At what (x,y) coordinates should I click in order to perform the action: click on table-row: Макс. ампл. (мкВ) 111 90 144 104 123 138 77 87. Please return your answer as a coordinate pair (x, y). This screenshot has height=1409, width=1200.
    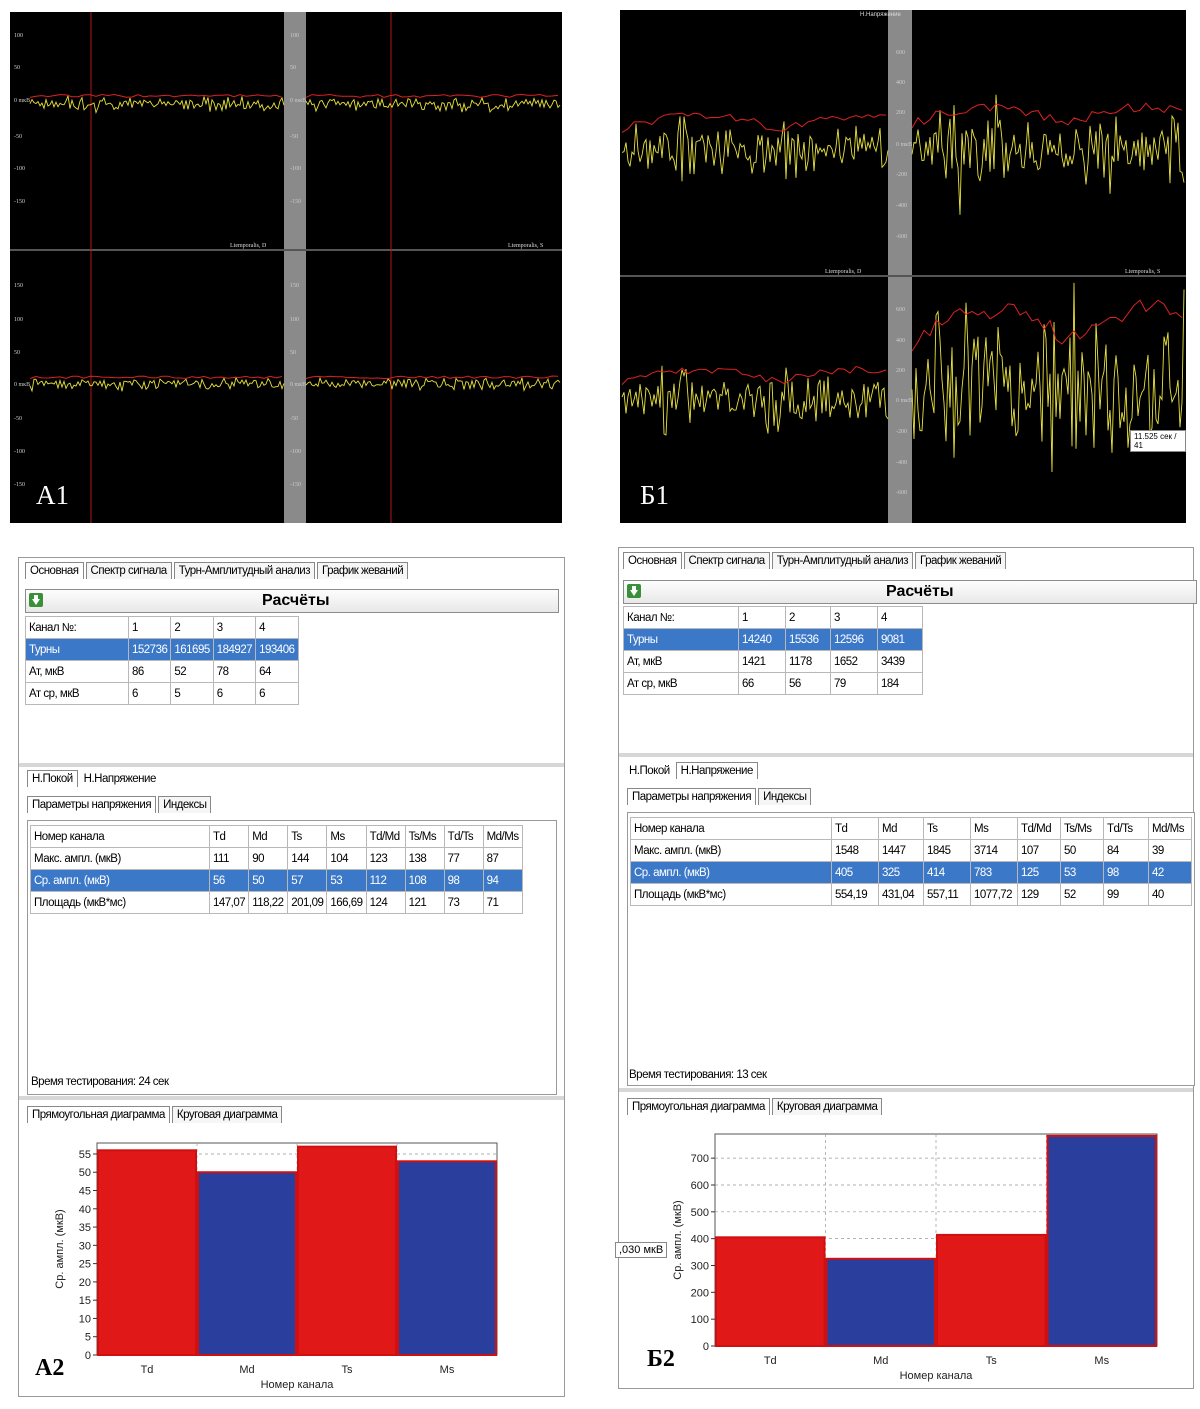
    Looking at the image, I should click on (276, 858).